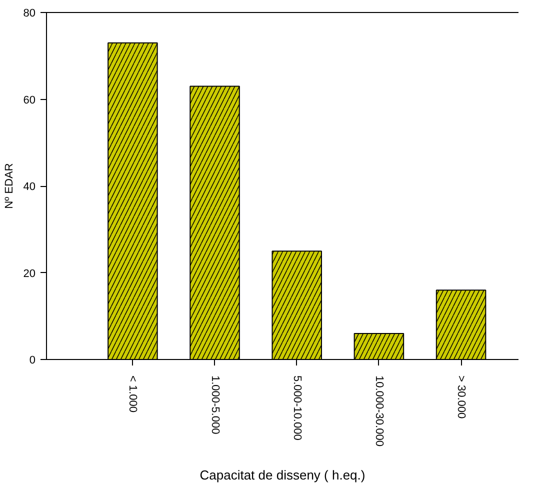  What do you see at coordinates (29, 187) in the screenshot?
I see `y-tick-label: 40` at bounding box center [29, 187].